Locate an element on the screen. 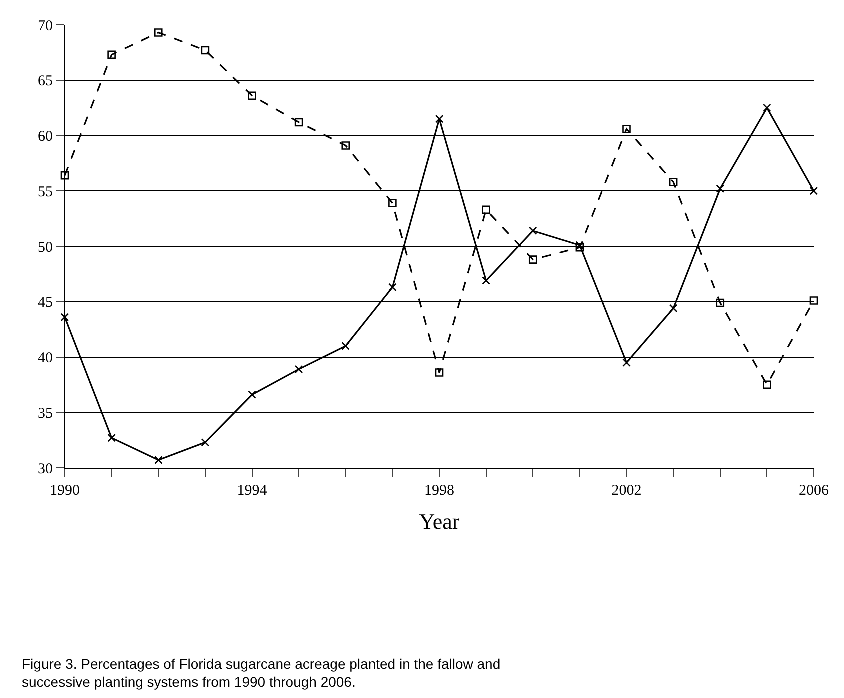  y-tick-label: 35 is located at coordinates (45, 414).